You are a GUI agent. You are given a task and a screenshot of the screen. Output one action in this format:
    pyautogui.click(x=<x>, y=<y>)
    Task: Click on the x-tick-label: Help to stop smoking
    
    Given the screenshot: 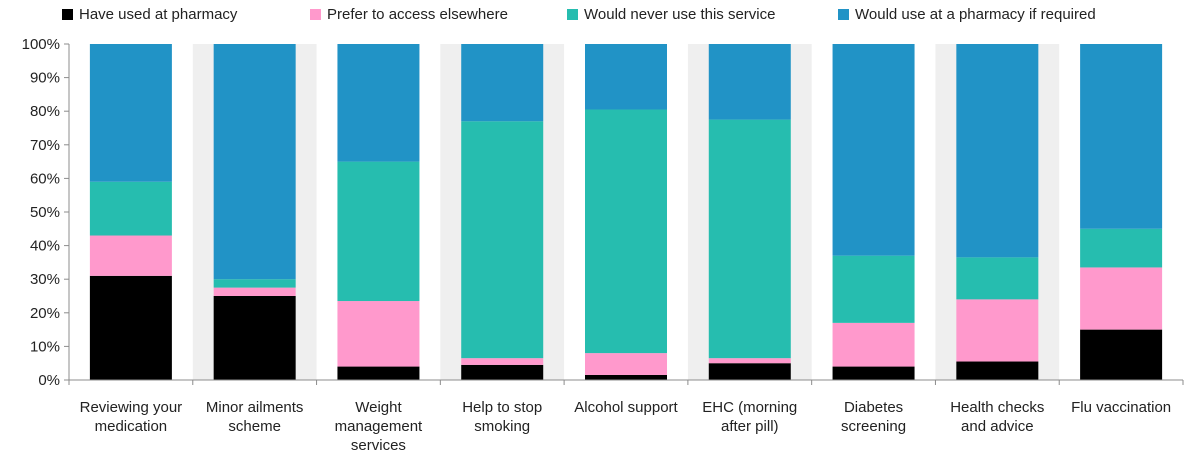 What is the action you would take?
    pyautogui.click(x=502, y=417)
    